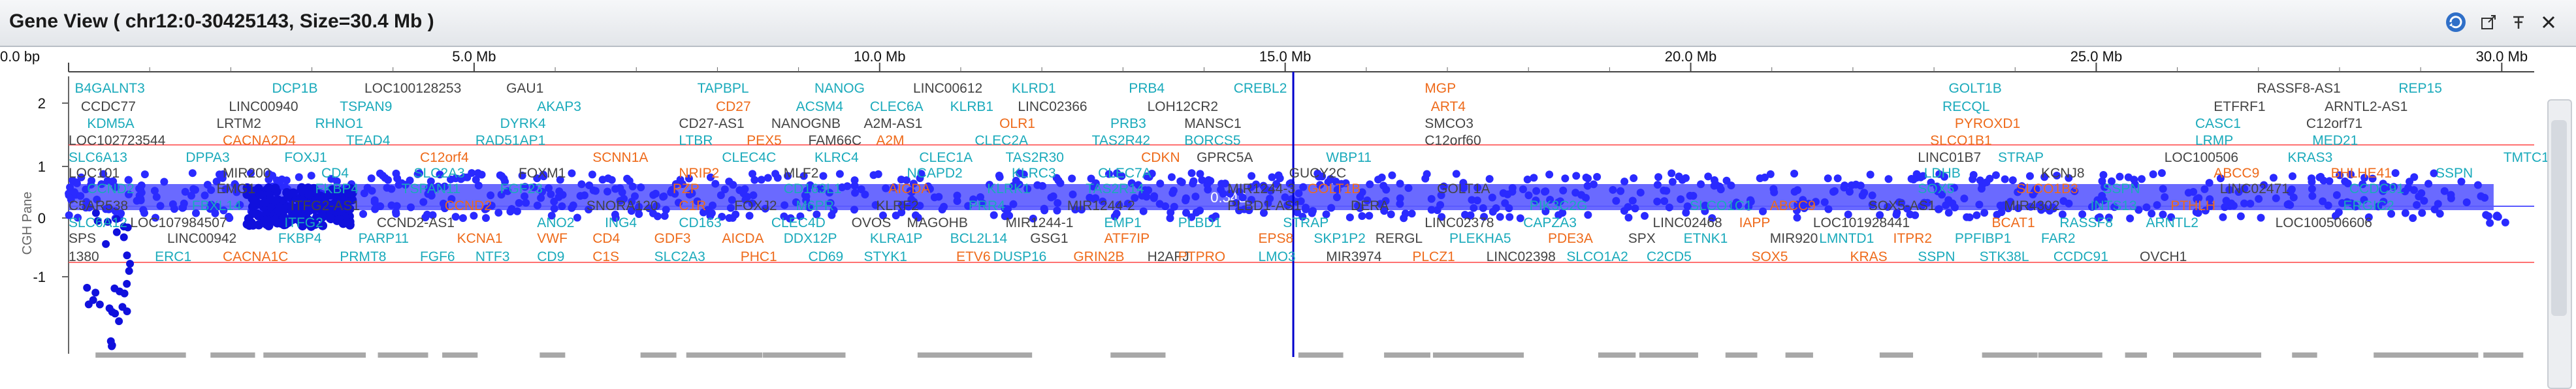 The height and width of the screenshot is (389, 2576). I want to click on export-icon, so click(2488, 22).